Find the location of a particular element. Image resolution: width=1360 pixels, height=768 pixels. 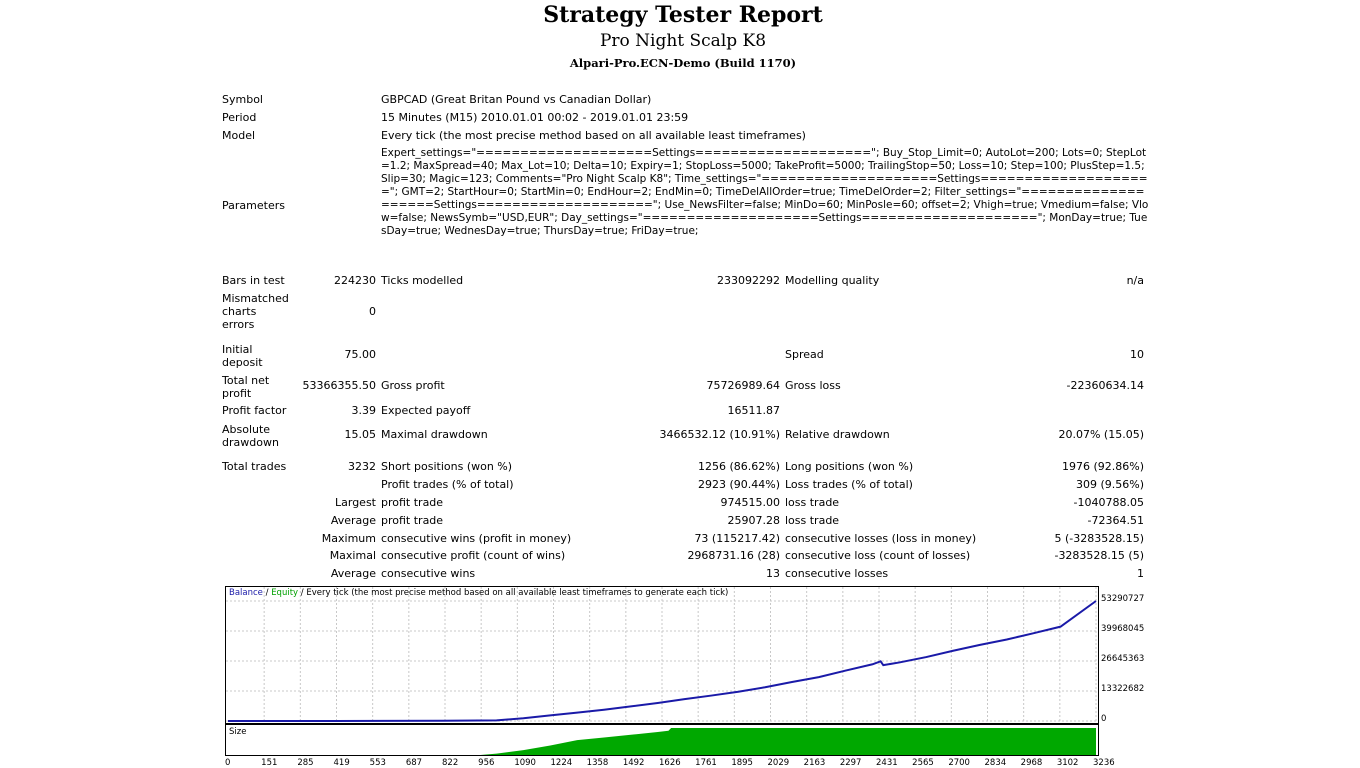

size-area is located at coordinates (662, 741).